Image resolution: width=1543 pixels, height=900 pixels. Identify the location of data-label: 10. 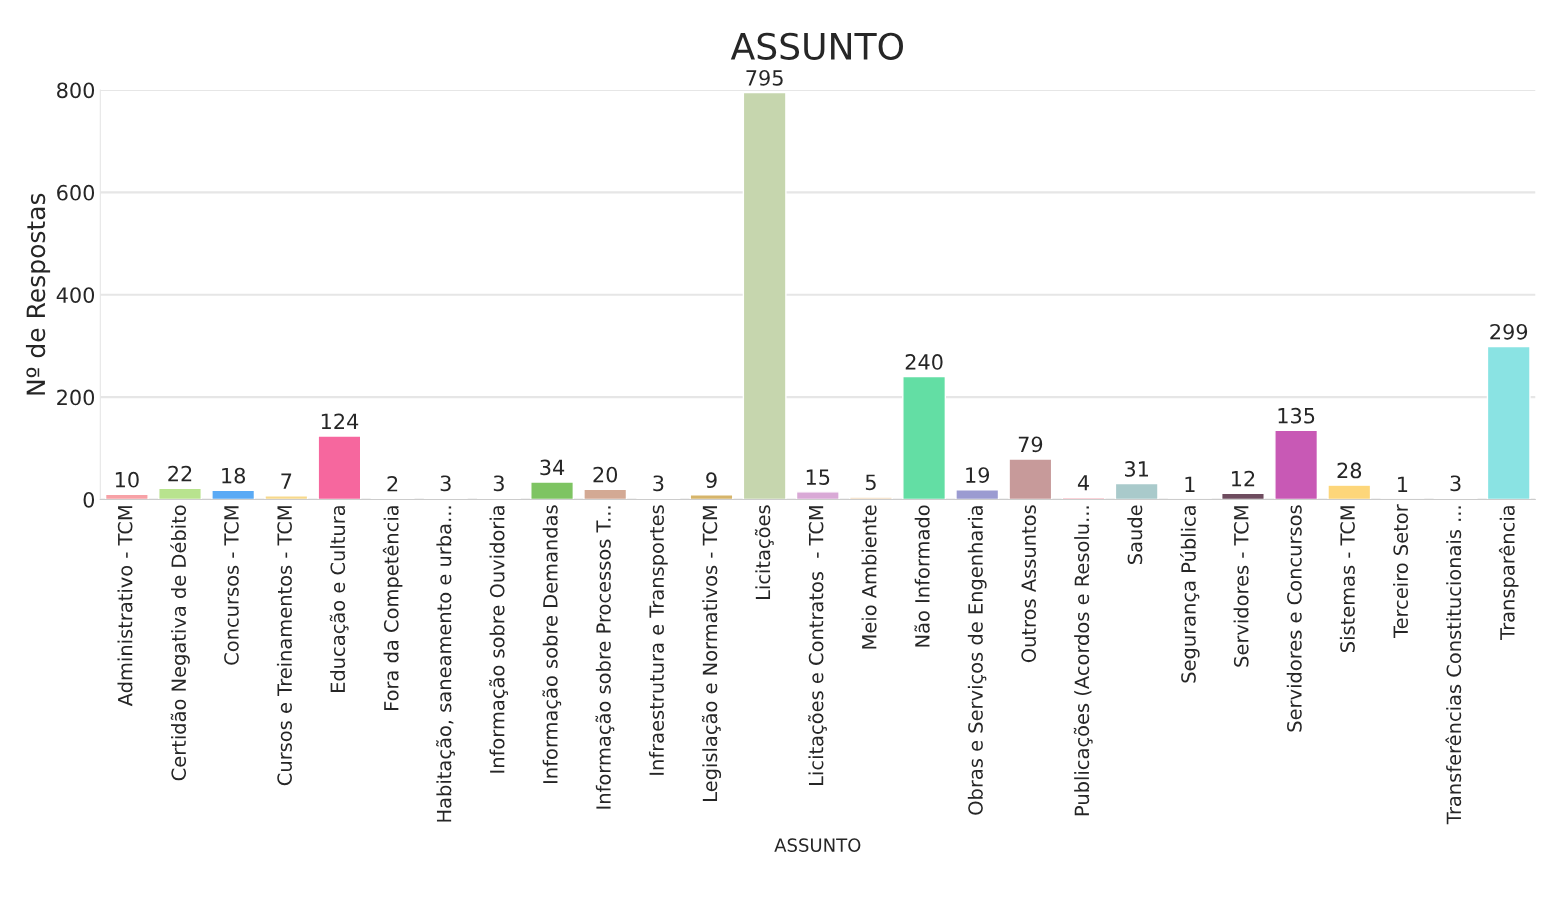
(127, 479).